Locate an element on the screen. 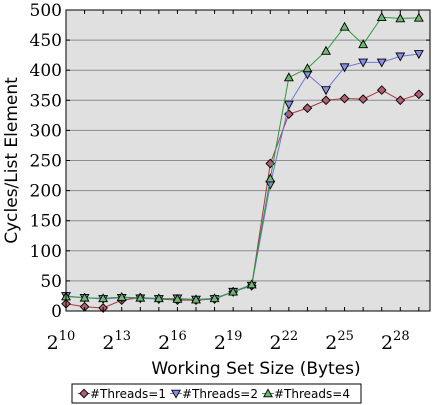 The height and width of the screenshot is (405, 435). y-tick-label: 250 is located at coordinates (46, 162).